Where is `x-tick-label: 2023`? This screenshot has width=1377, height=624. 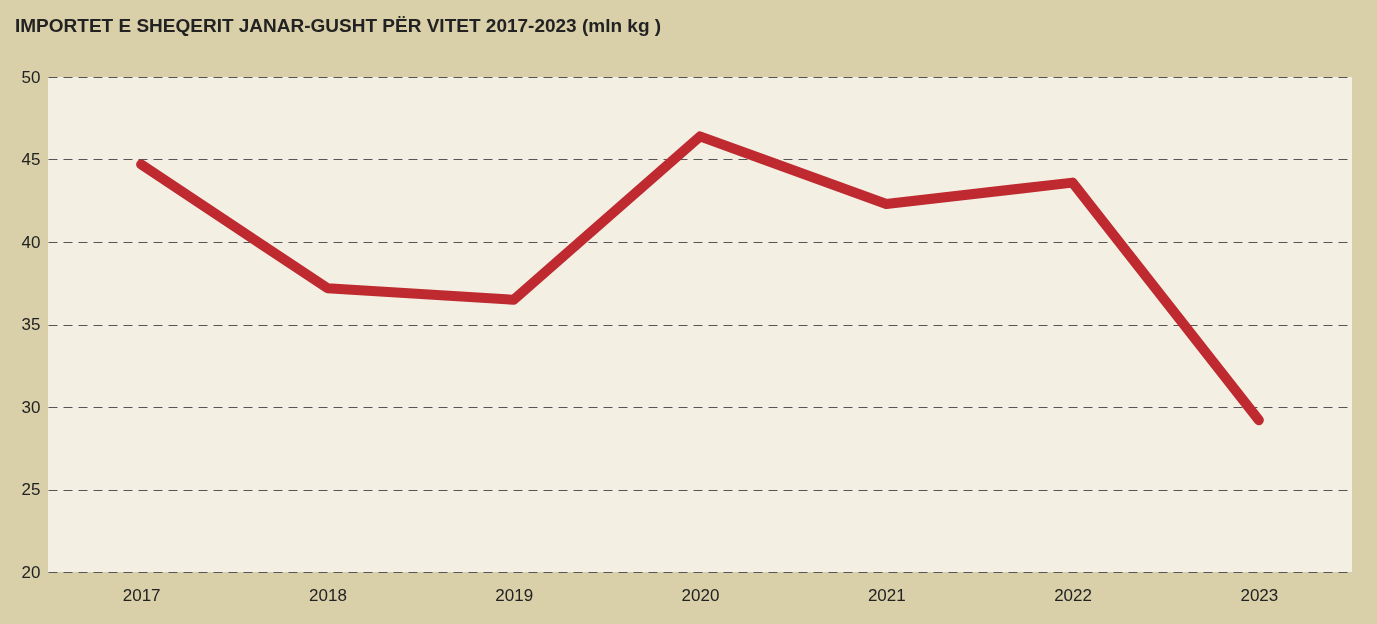
x-tick-label: 2023 is located at coordinates (1259, 595).